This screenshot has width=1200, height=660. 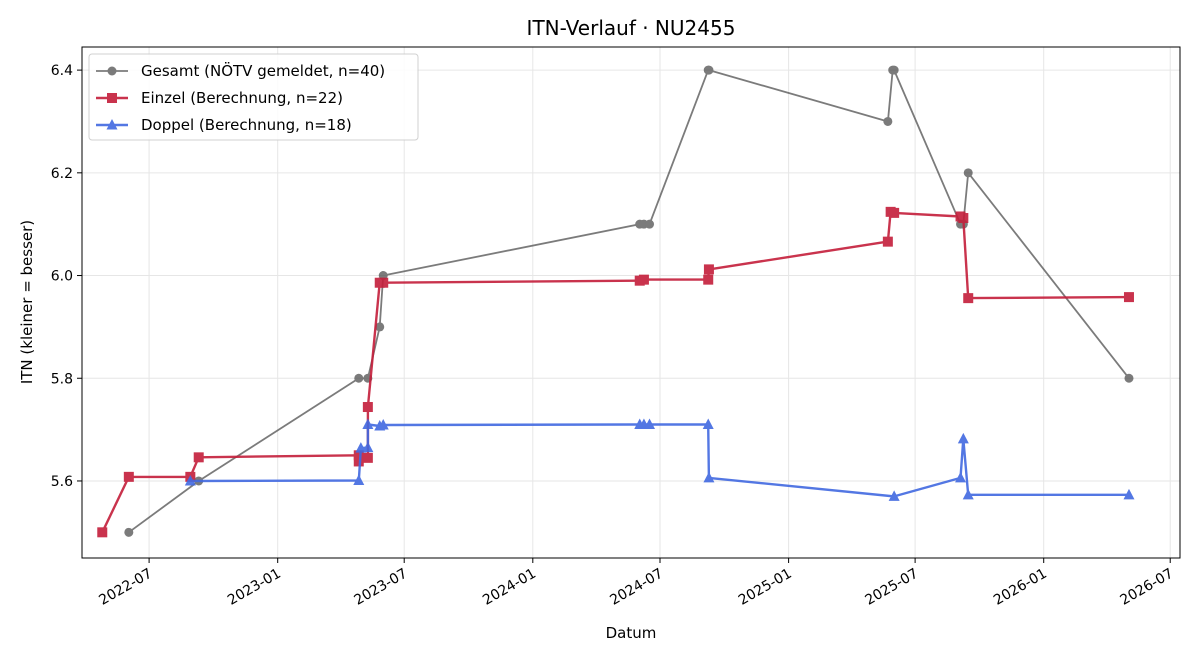 I want to click on x-tick-label: 2026-07, so click(x=1147, y=587).